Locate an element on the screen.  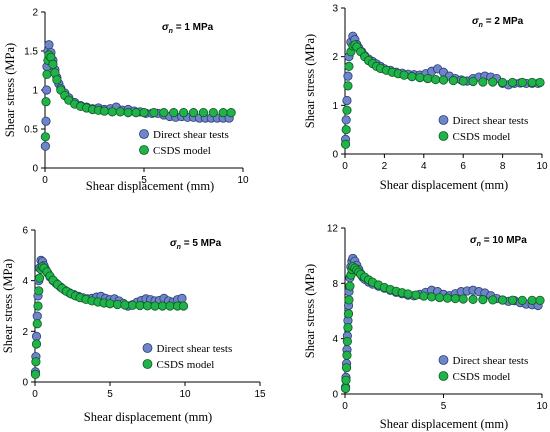
y-tick-label: 12 is located at coordinates (333, 229).